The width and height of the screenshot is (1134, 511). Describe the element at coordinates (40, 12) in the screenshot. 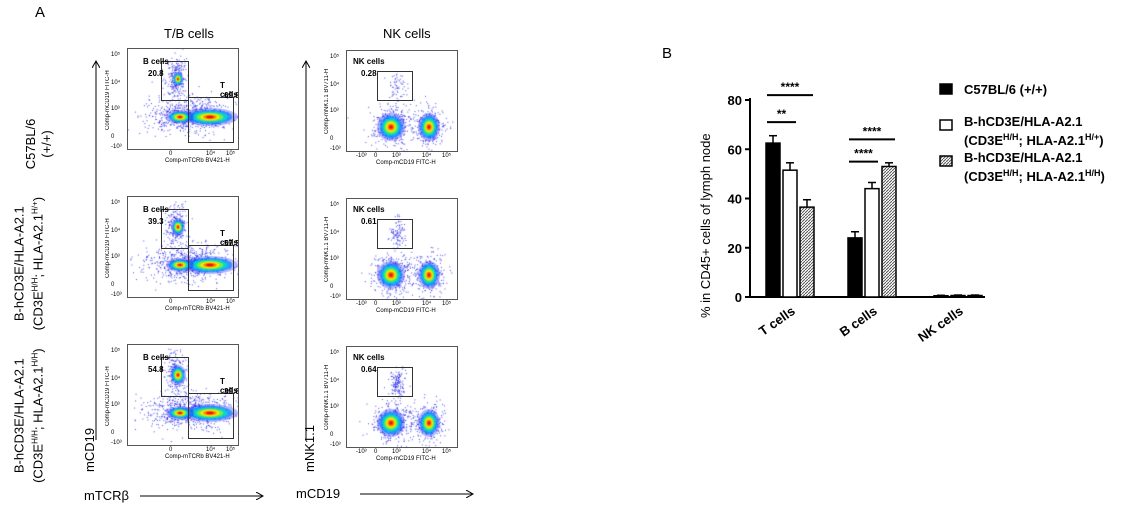

I see `panel-a-letter: A` at that location.